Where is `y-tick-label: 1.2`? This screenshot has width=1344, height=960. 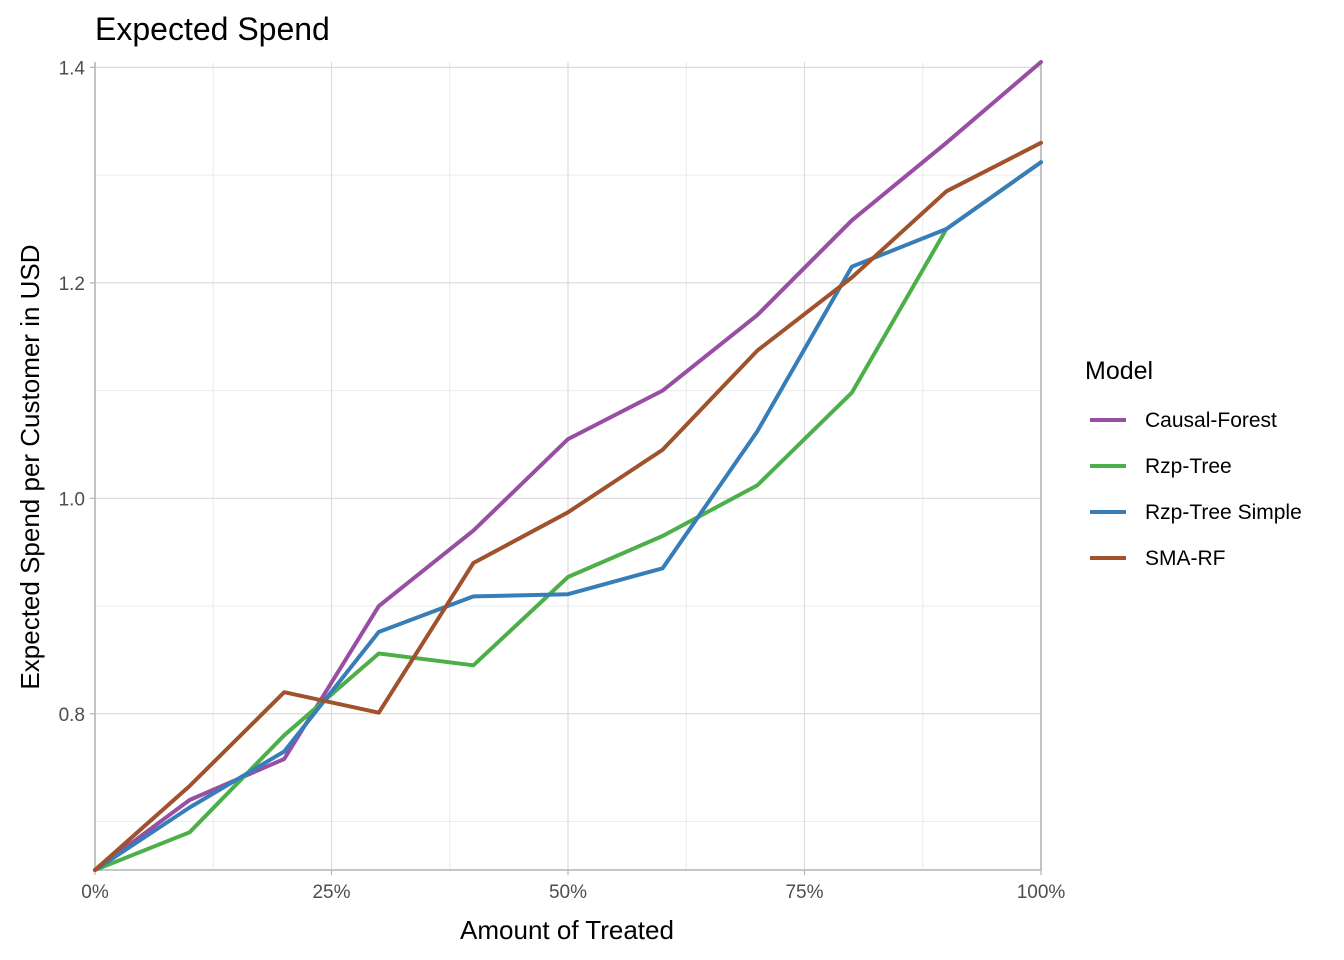 y-tick-label: 1.2 is located at coordinates (72, 284).